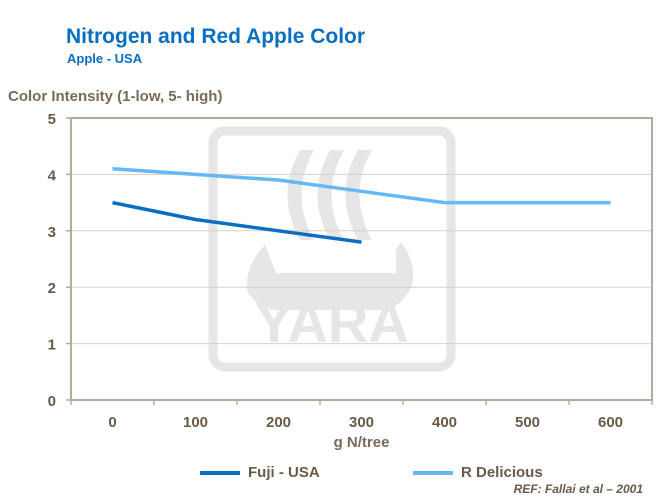 The height and width of the screenshot is (498, 663). I want to click on legend-label: R Delicious, so click(502, 472).